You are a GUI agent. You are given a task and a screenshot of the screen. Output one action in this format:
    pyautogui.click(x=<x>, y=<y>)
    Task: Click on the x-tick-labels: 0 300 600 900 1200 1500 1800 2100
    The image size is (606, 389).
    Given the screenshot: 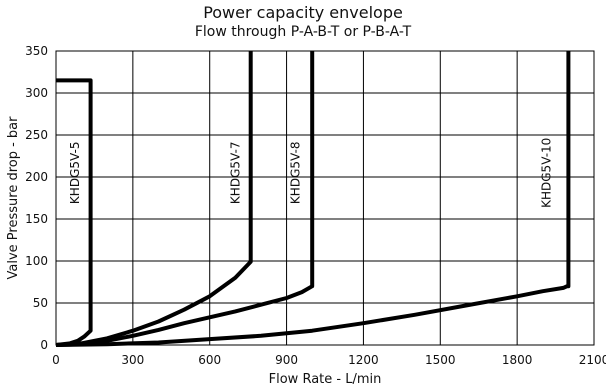 What is the action you would take?
    pyautogui.click(x=329, y=360)
    